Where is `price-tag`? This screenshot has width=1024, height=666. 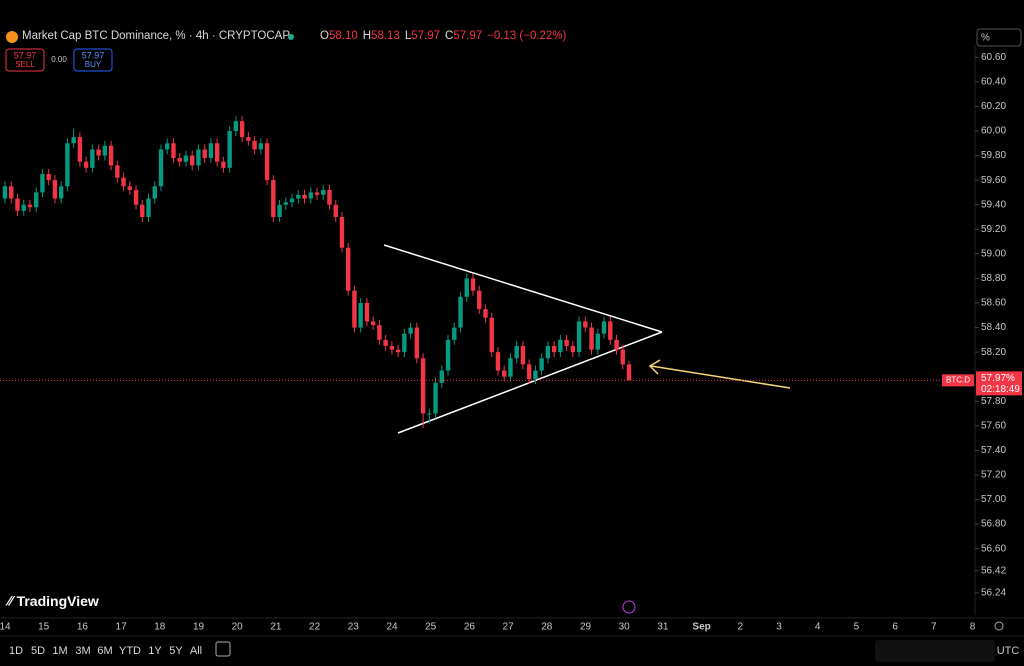
price-tag is located at coordinates (999, 383).